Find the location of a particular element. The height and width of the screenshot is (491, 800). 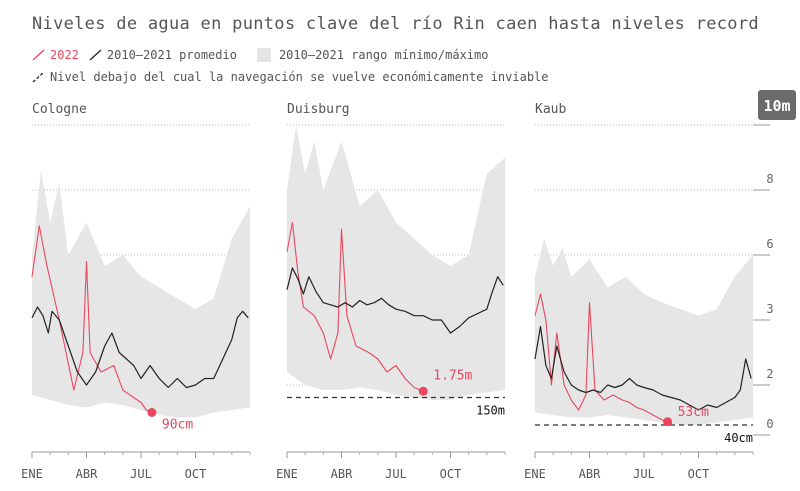

y-tick-label: 6 is located at coordinates (769, 244).